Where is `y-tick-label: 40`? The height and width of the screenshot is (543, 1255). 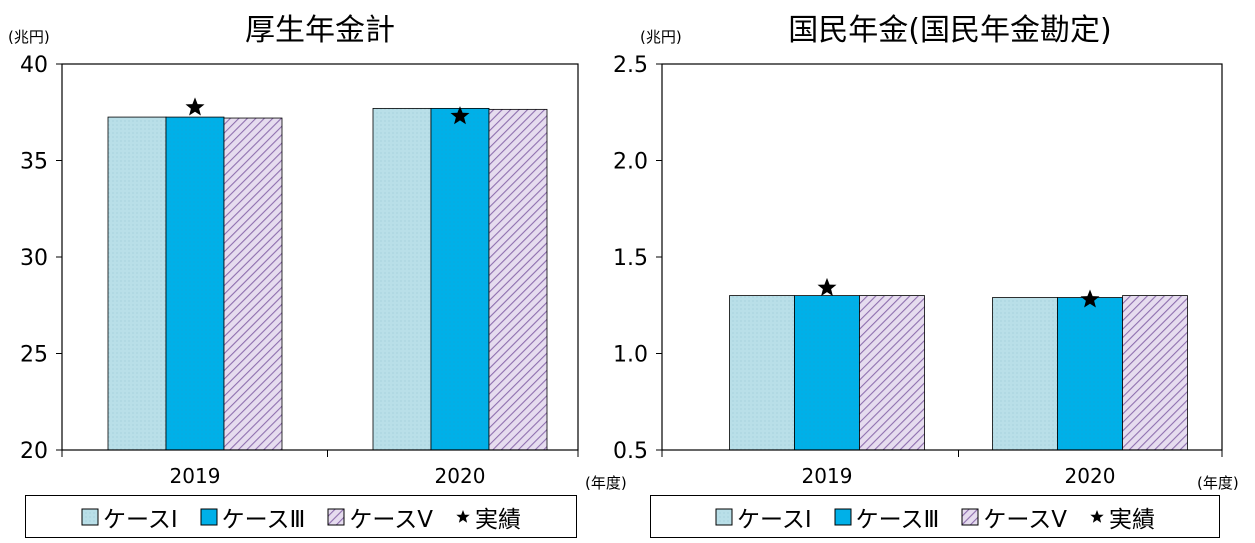
y-tick-label: 40 is located at coordinates (34, 65).